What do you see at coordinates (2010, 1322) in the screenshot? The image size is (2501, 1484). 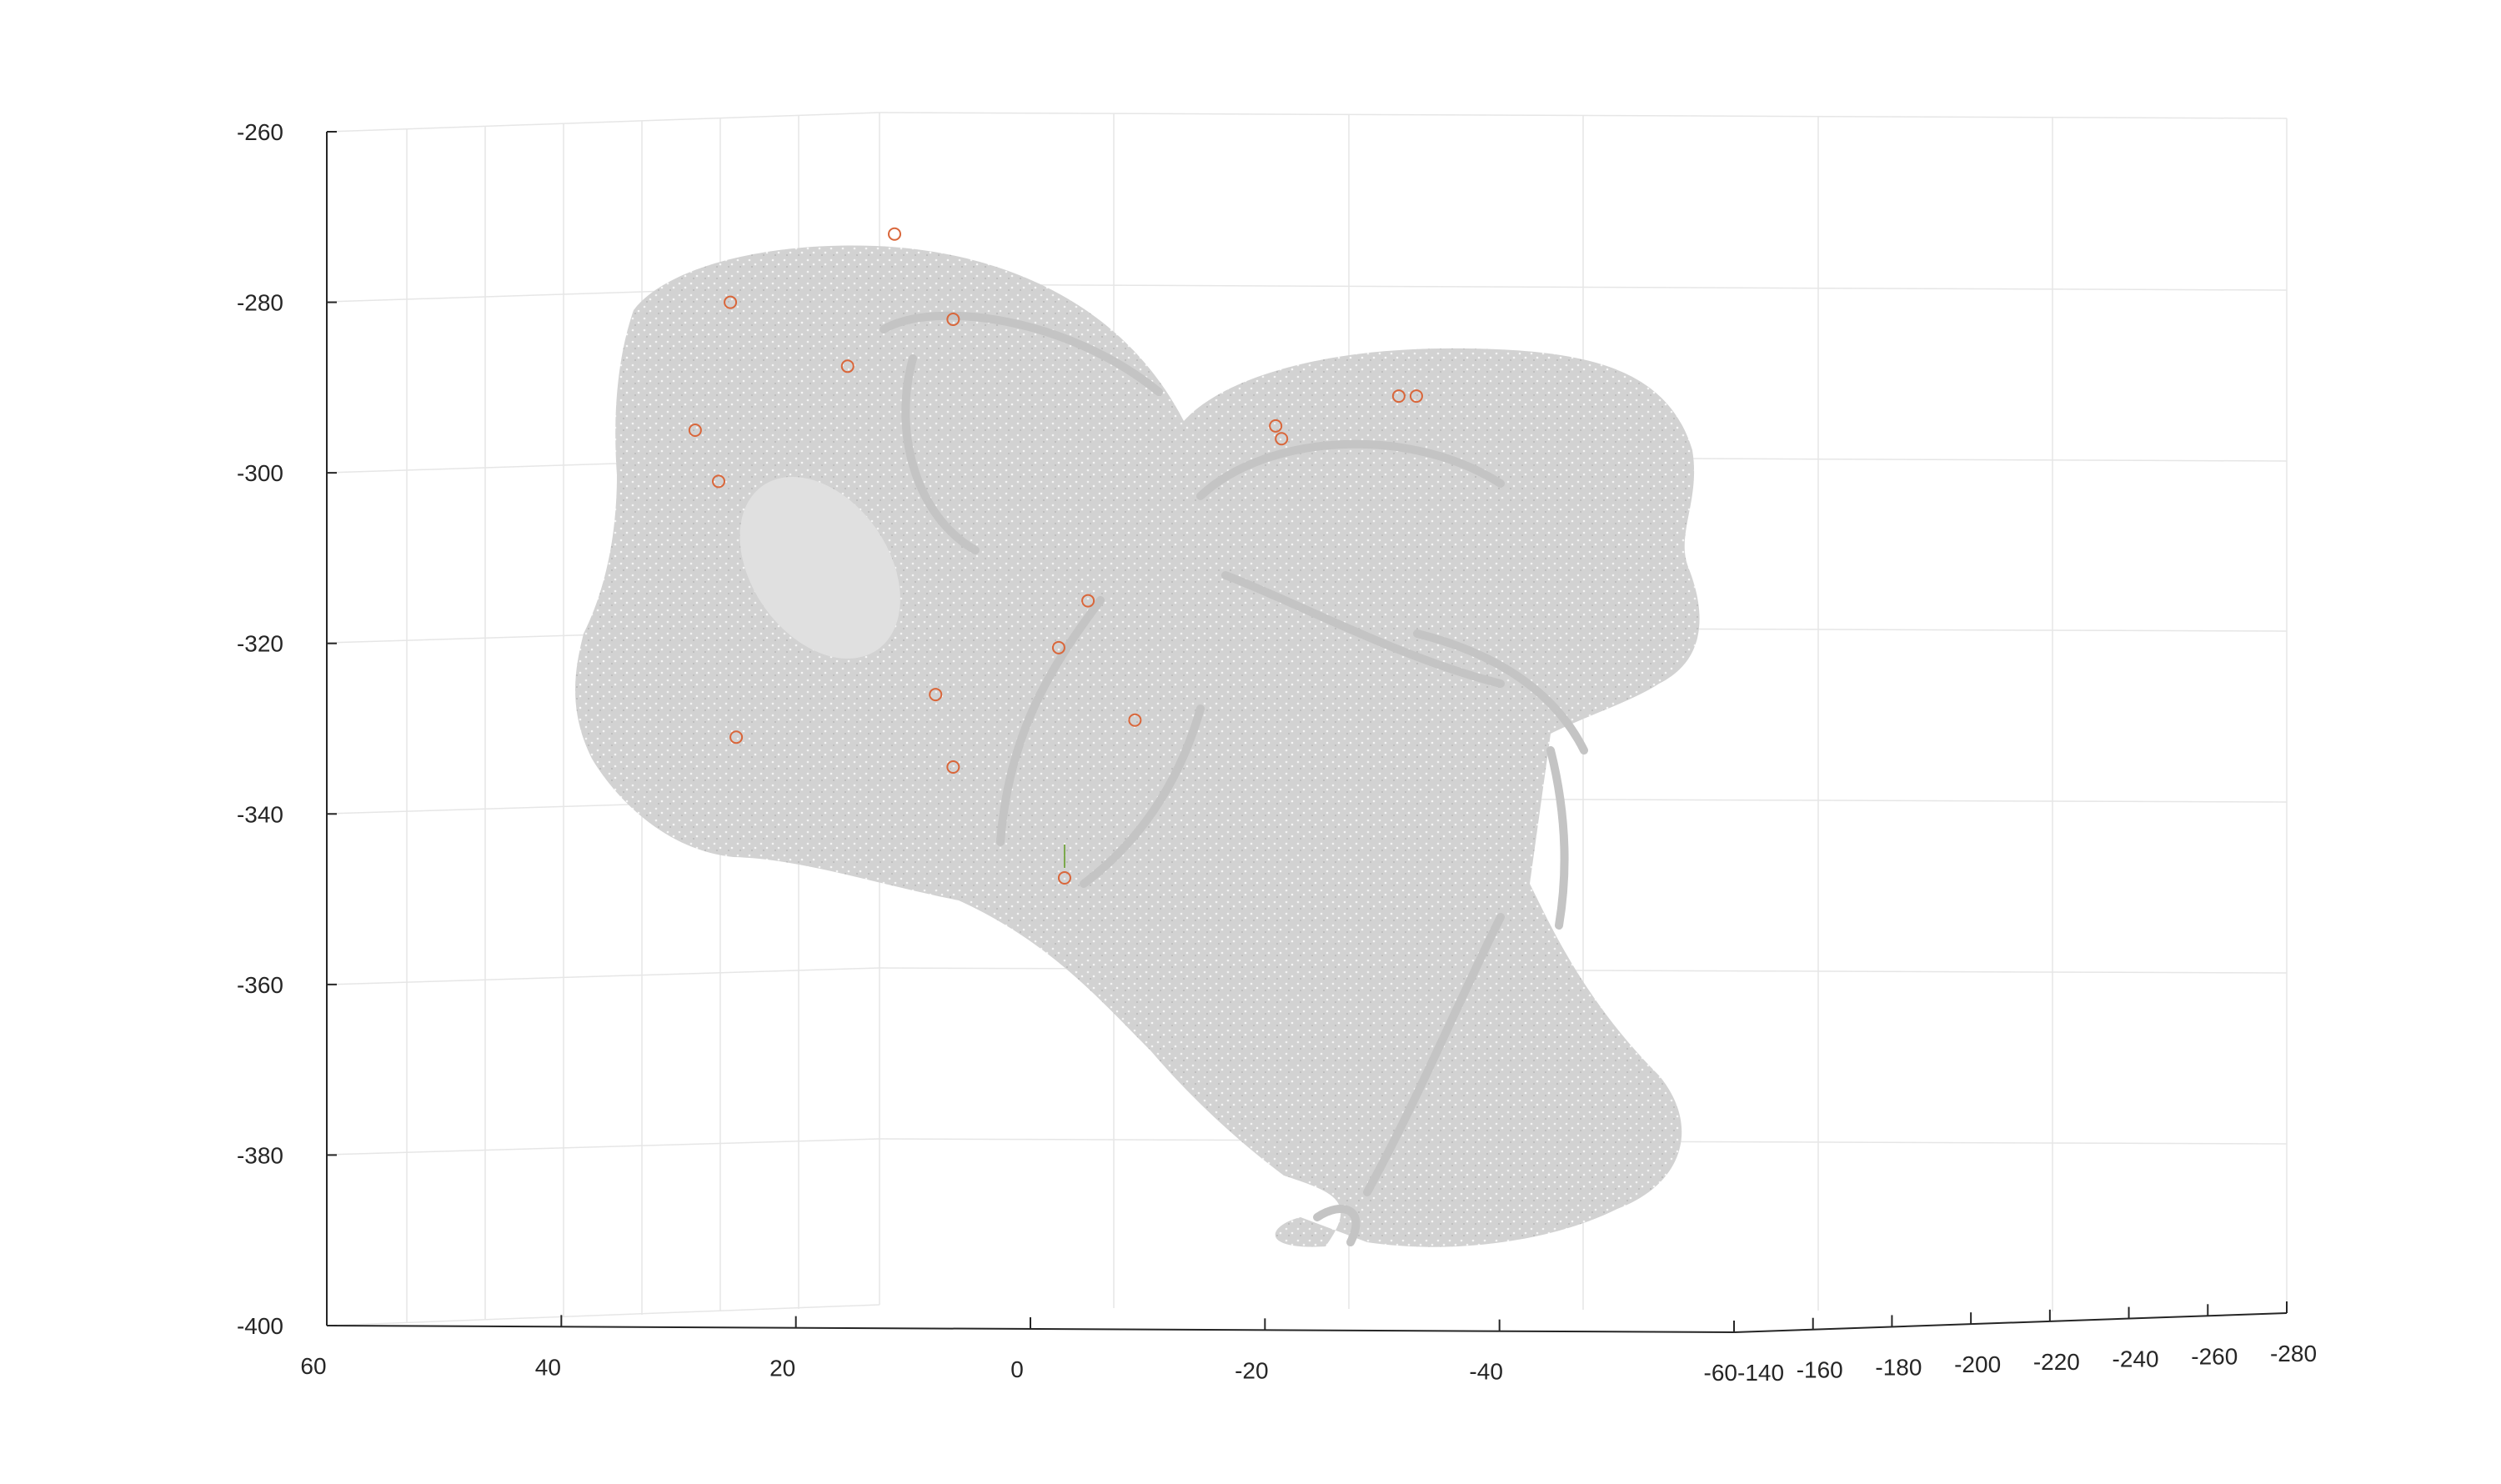 I see `y-axis-line` at bounding box center [2010, 1322].